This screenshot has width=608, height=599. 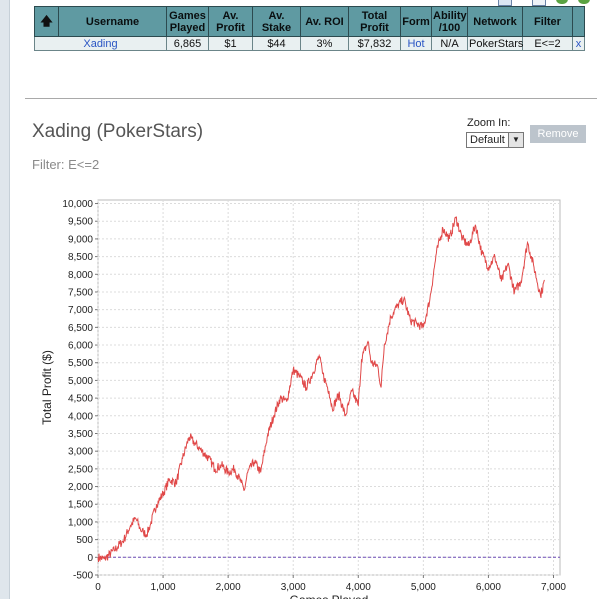 I want to click on header-av-roi: Av. ROI, so click(x=324, y=21).